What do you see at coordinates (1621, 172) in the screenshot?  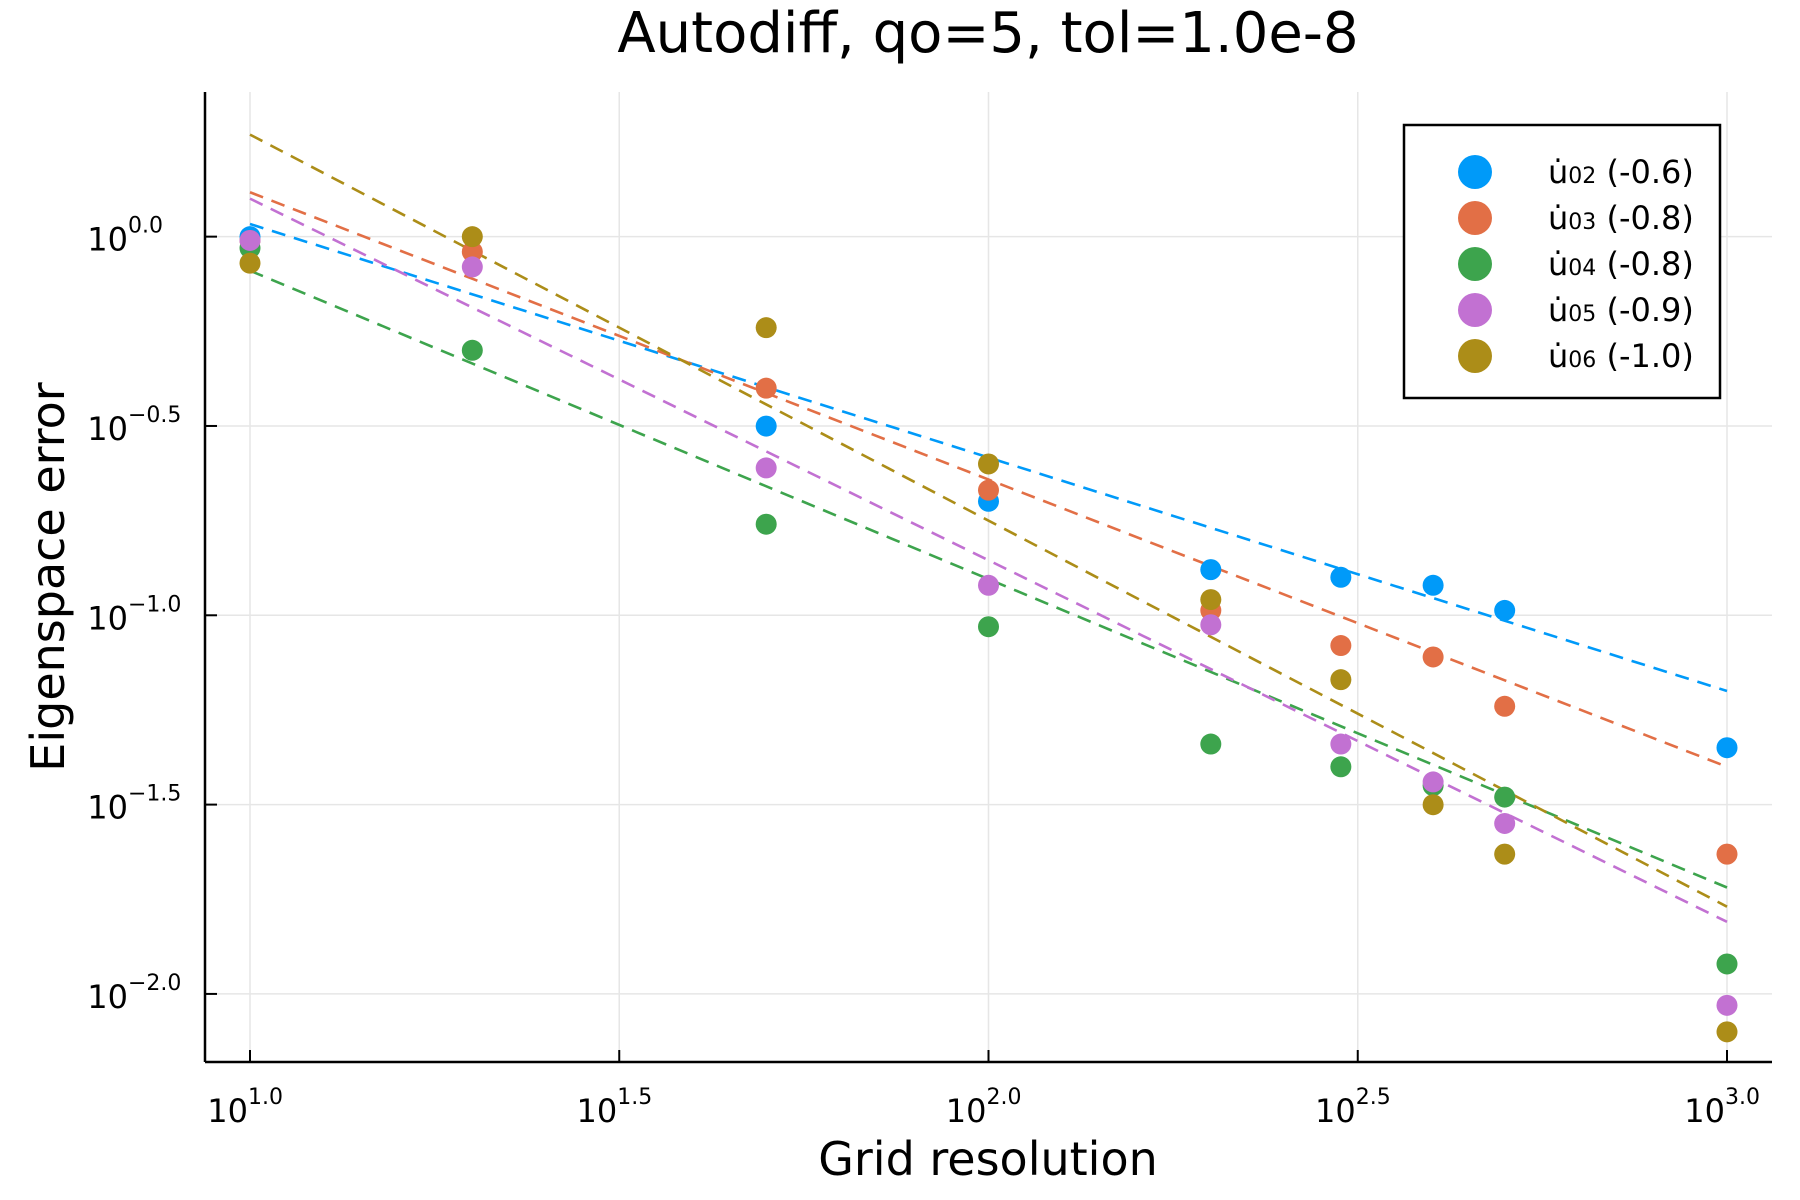 I see `legend-entry-label: u̇02 (-0.6)` at bounding box center [1621, 172].